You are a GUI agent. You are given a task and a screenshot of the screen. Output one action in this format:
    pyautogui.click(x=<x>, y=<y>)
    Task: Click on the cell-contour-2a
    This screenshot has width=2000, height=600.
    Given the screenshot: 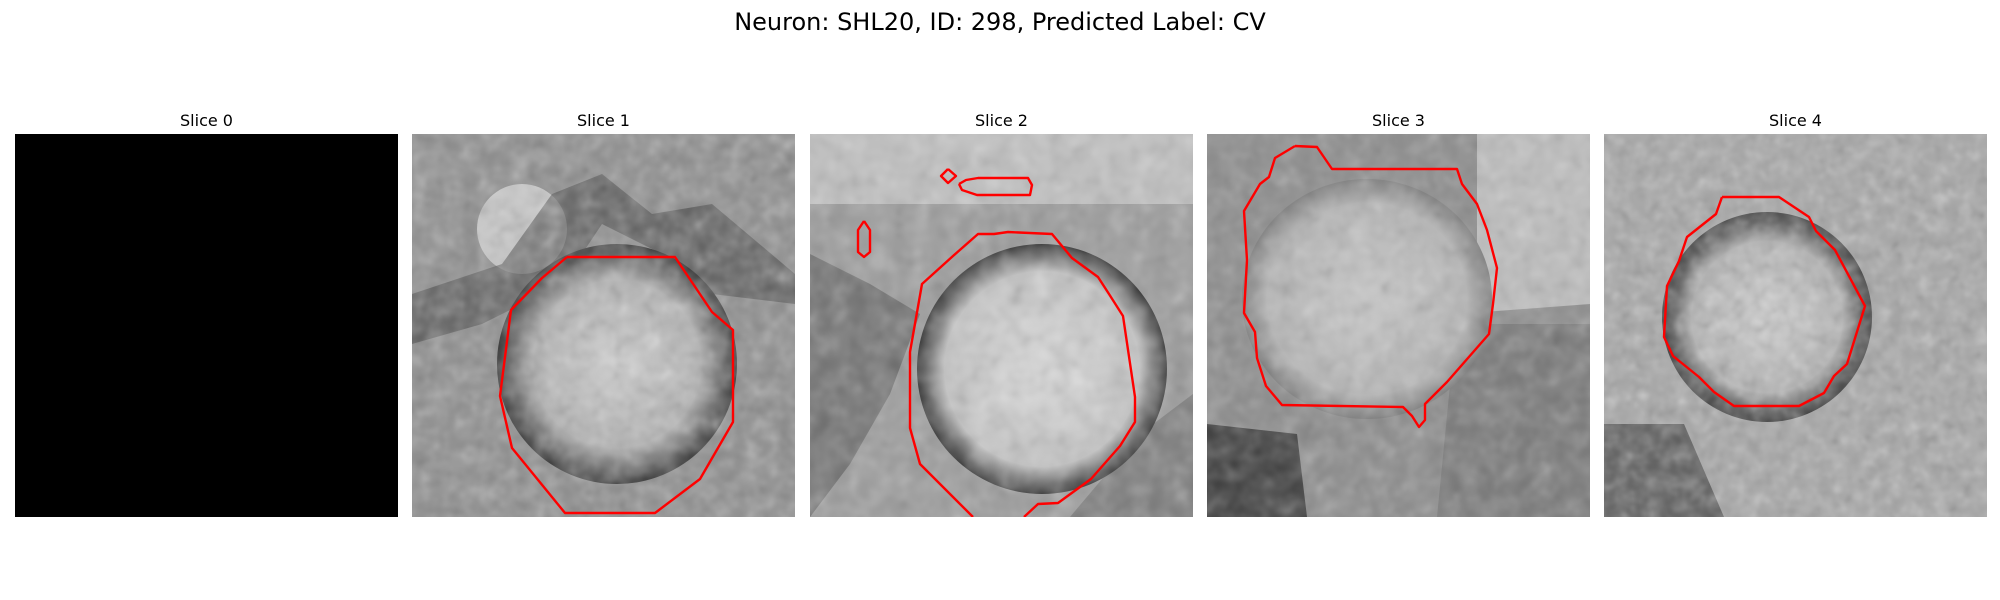 What is the action you would take?
    pyautogui.click(x=1022, y=373)
    